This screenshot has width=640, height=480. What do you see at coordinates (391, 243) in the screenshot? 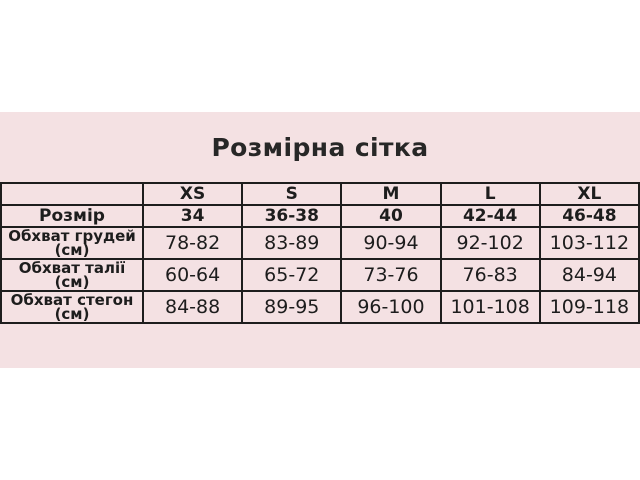
I see `chest-value-cell: 90-94` at bounding box center [391, 243].